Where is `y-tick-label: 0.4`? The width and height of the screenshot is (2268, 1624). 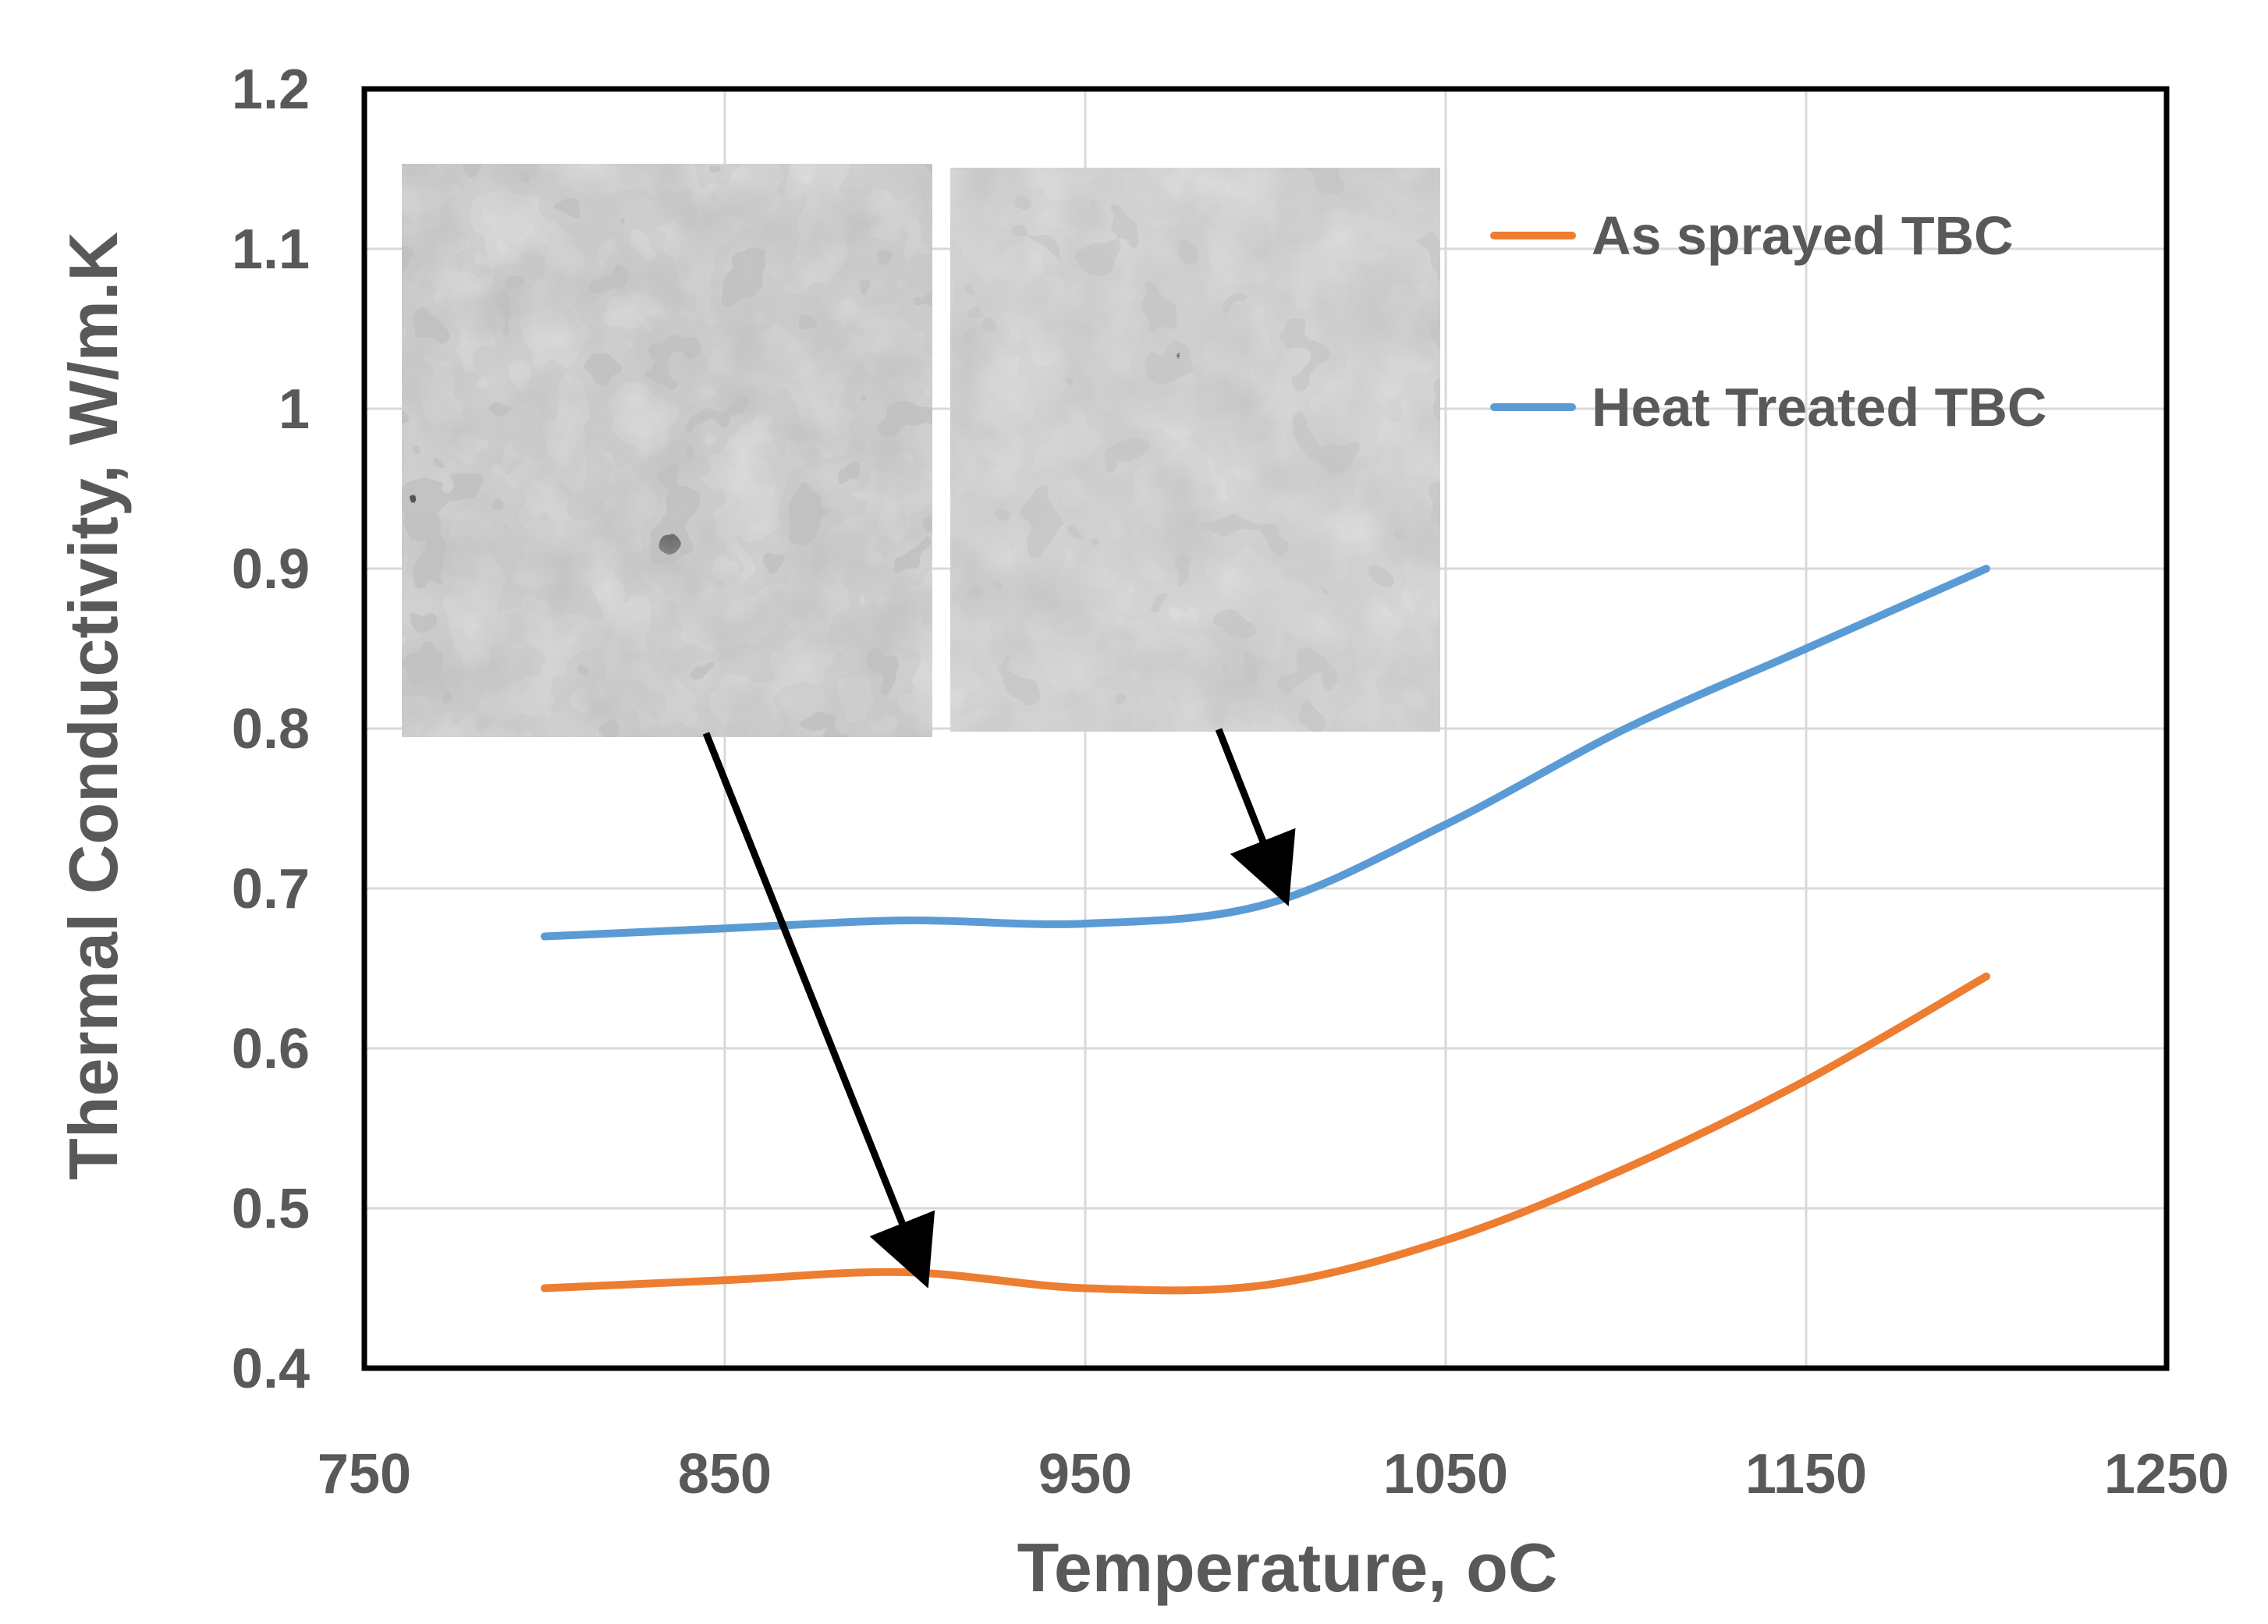 y-tick-label: 0.4 is located at coordinates (271, 1369).